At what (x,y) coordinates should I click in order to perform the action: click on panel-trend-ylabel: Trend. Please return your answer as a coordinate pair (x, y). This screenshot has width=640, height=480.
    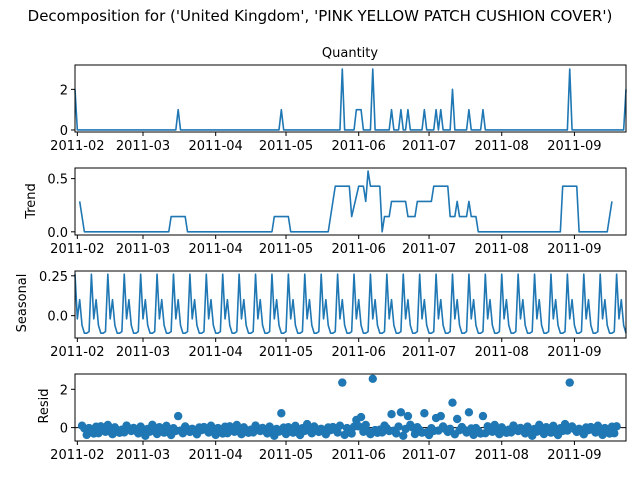
    Looking at the image, I should click on (31, 201).